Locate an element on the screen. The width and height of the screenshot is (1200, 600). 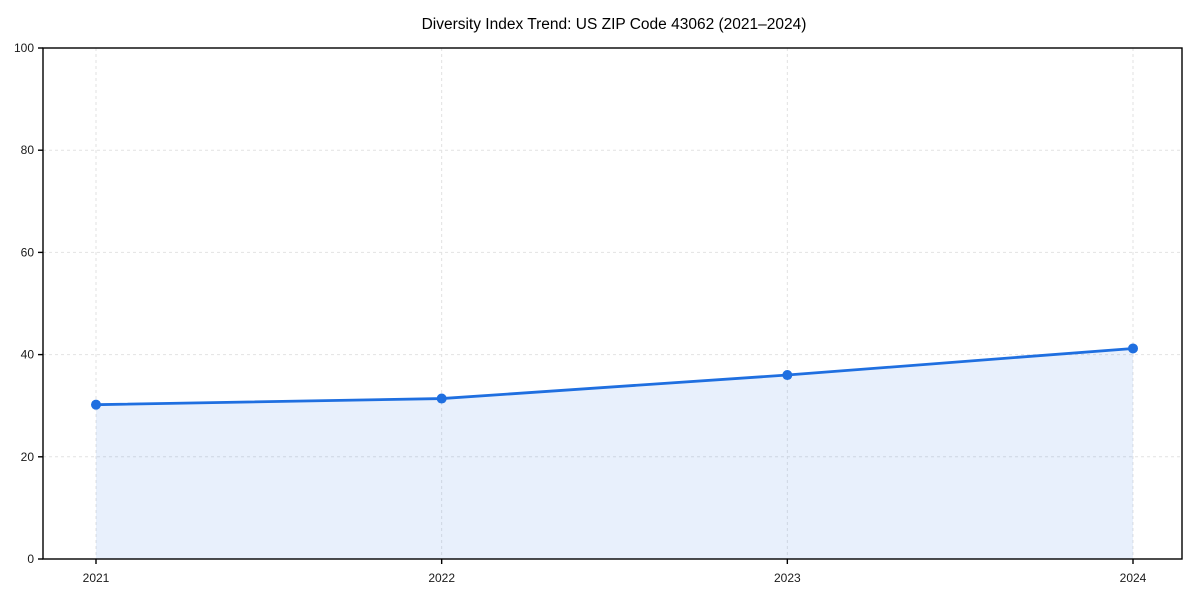
y-axis-tick-label: 20 is located at coordinates (28, 457).